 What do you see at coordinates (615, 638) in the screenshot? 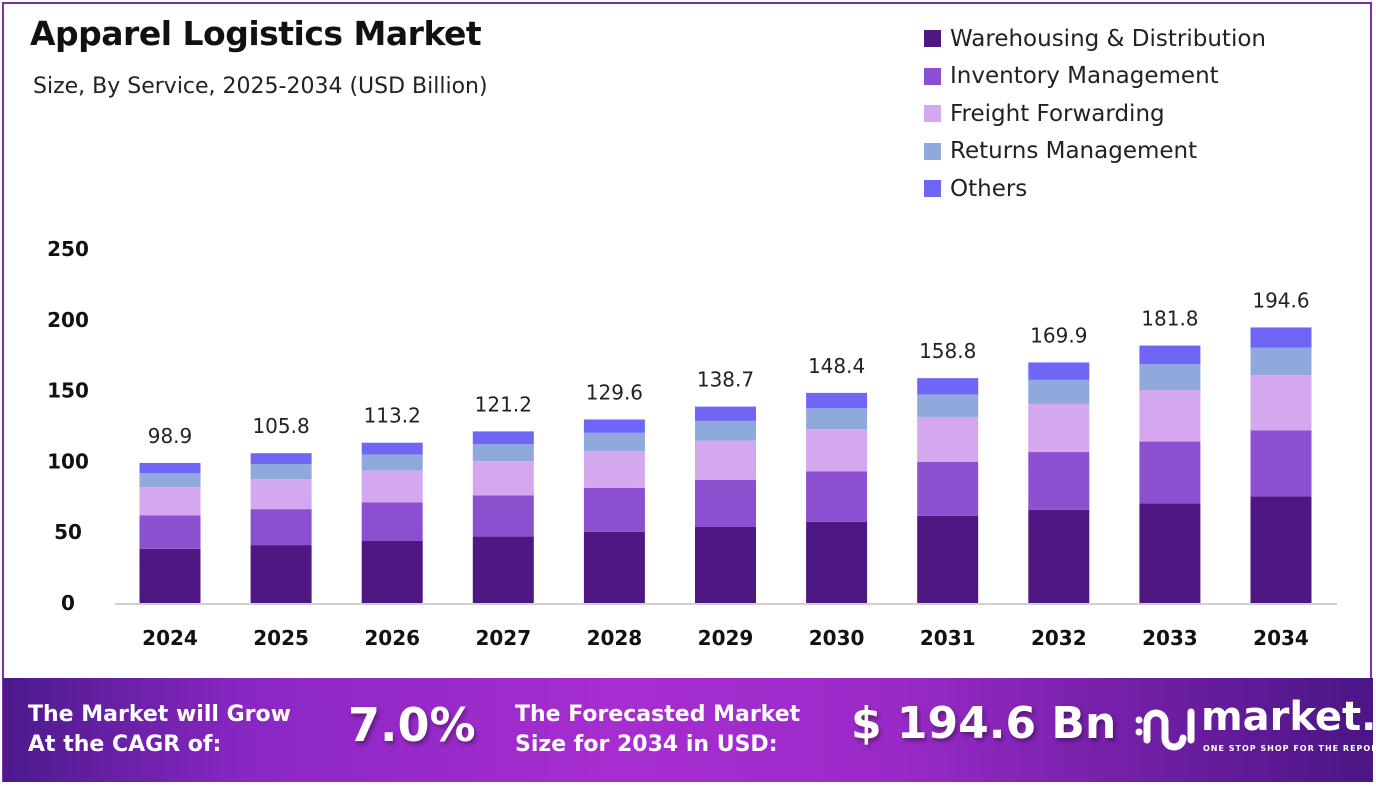
I see `x-tick-label: 2028` at bounding box center [615, 638].